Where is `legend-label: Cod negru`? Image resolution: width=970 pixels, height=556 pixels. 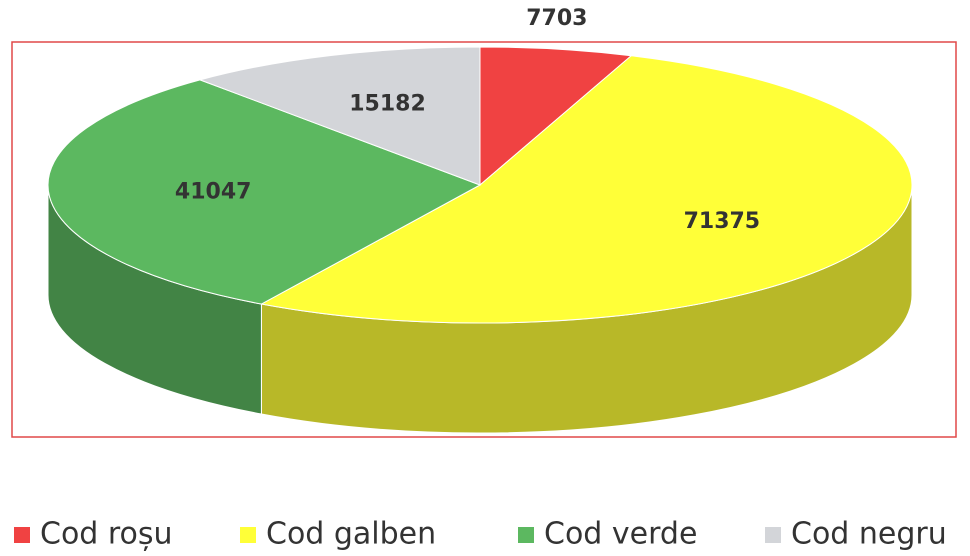 legend-label: Cod negru is located at coordinates (869, 534).